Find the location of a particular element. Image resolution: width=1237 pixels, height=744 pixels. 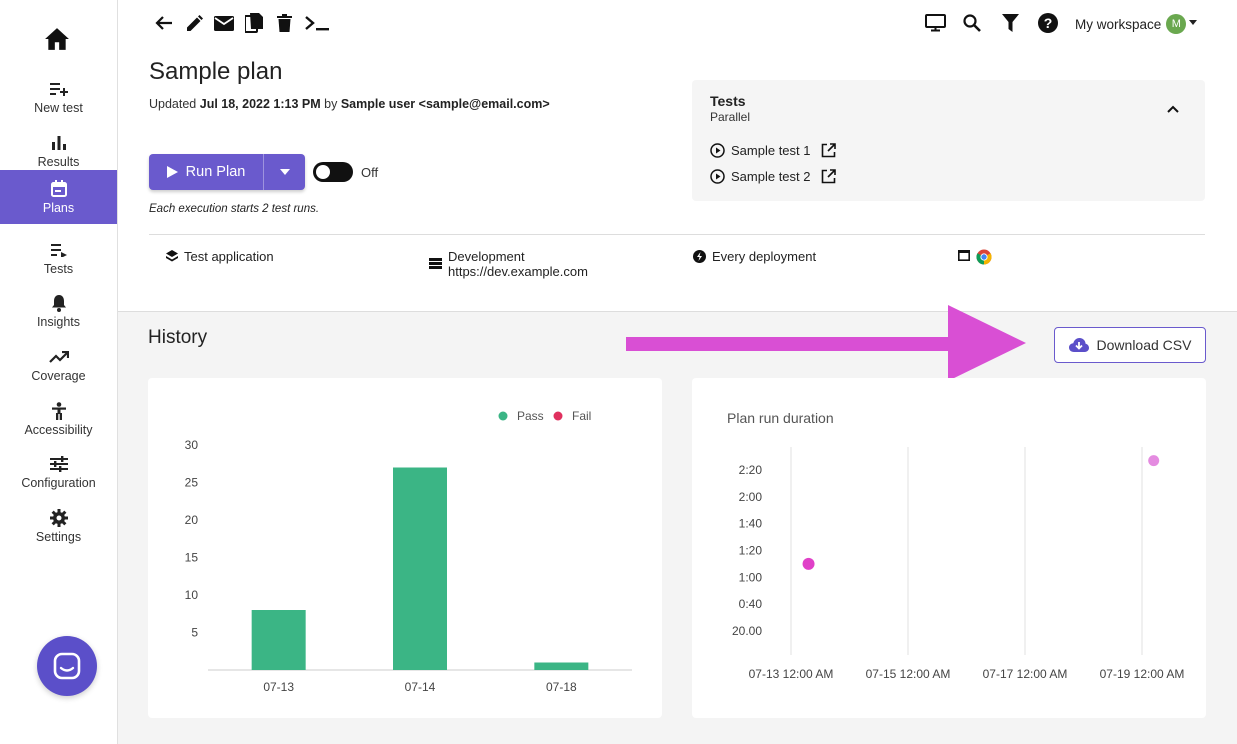

copy-icon is located at coordinates (254, 23).